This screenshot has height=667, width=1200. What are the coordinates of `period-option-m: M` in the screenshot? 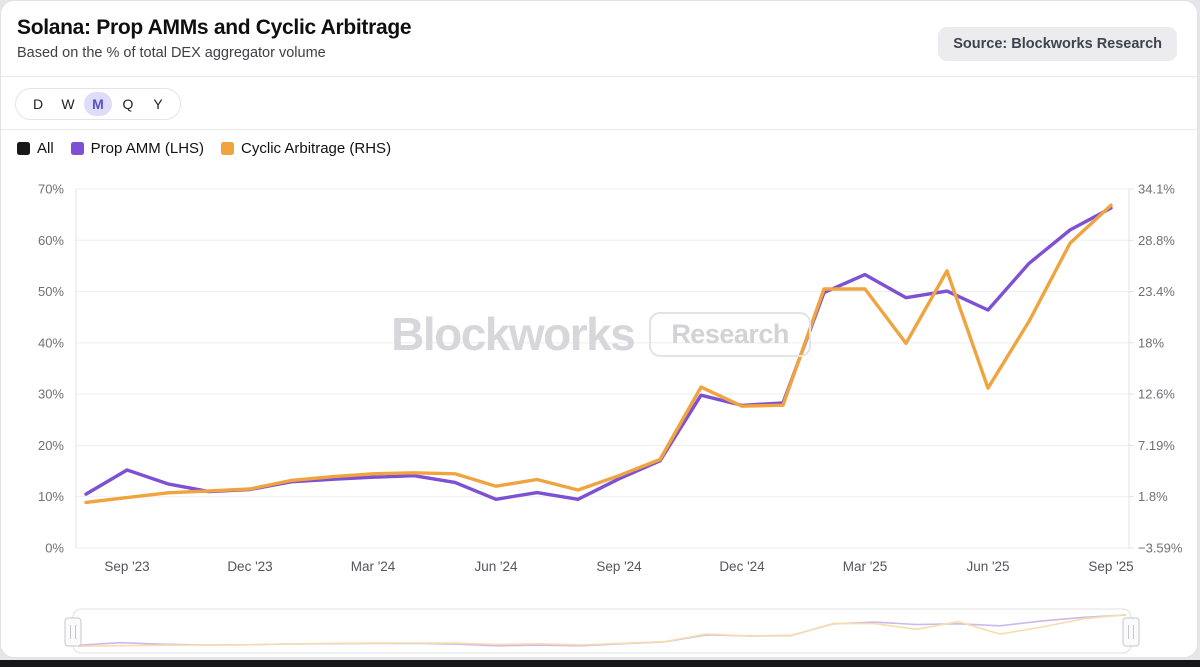 It's located at (98, 104).